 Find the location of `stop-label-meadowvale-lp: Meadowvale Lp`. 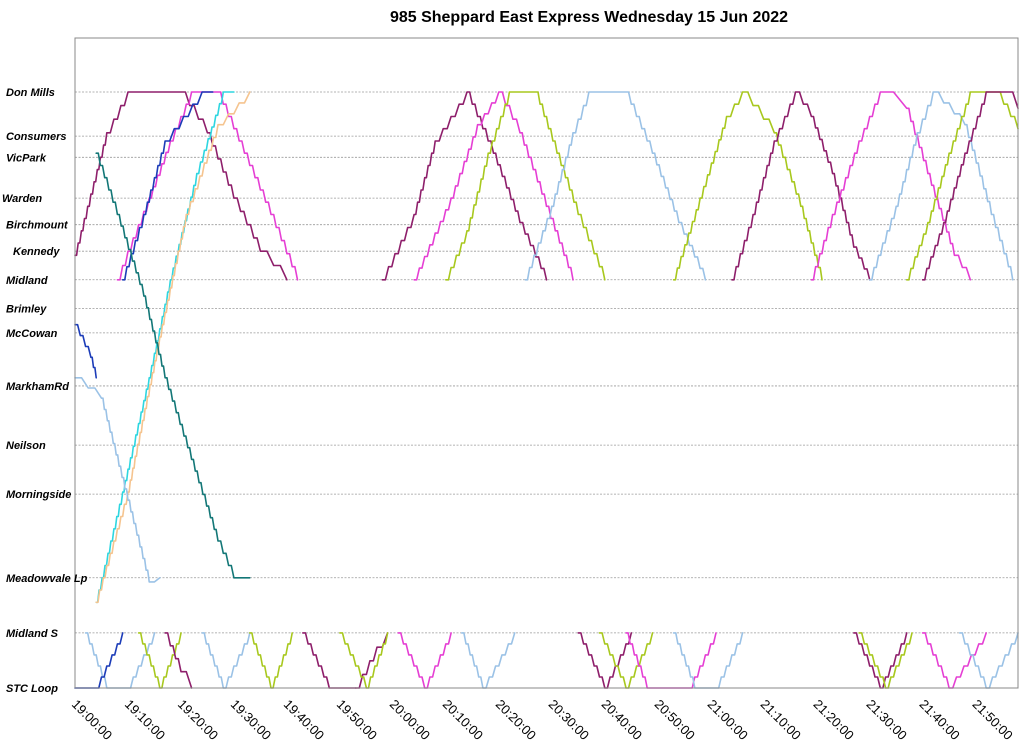

stop-label-meadowvale-lp: Meadowvale Lp is located at coordinates (47, 579).